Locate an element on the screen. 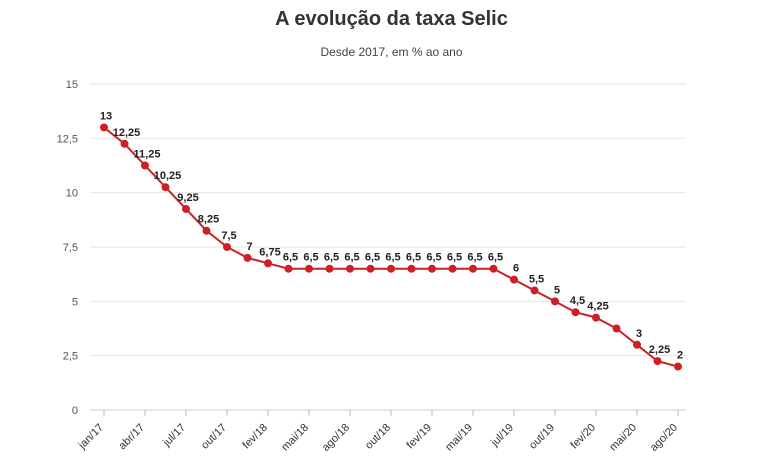 This screenshot has height=473, width=783. data-label: 7,5 is located at coordinates (228, 236).